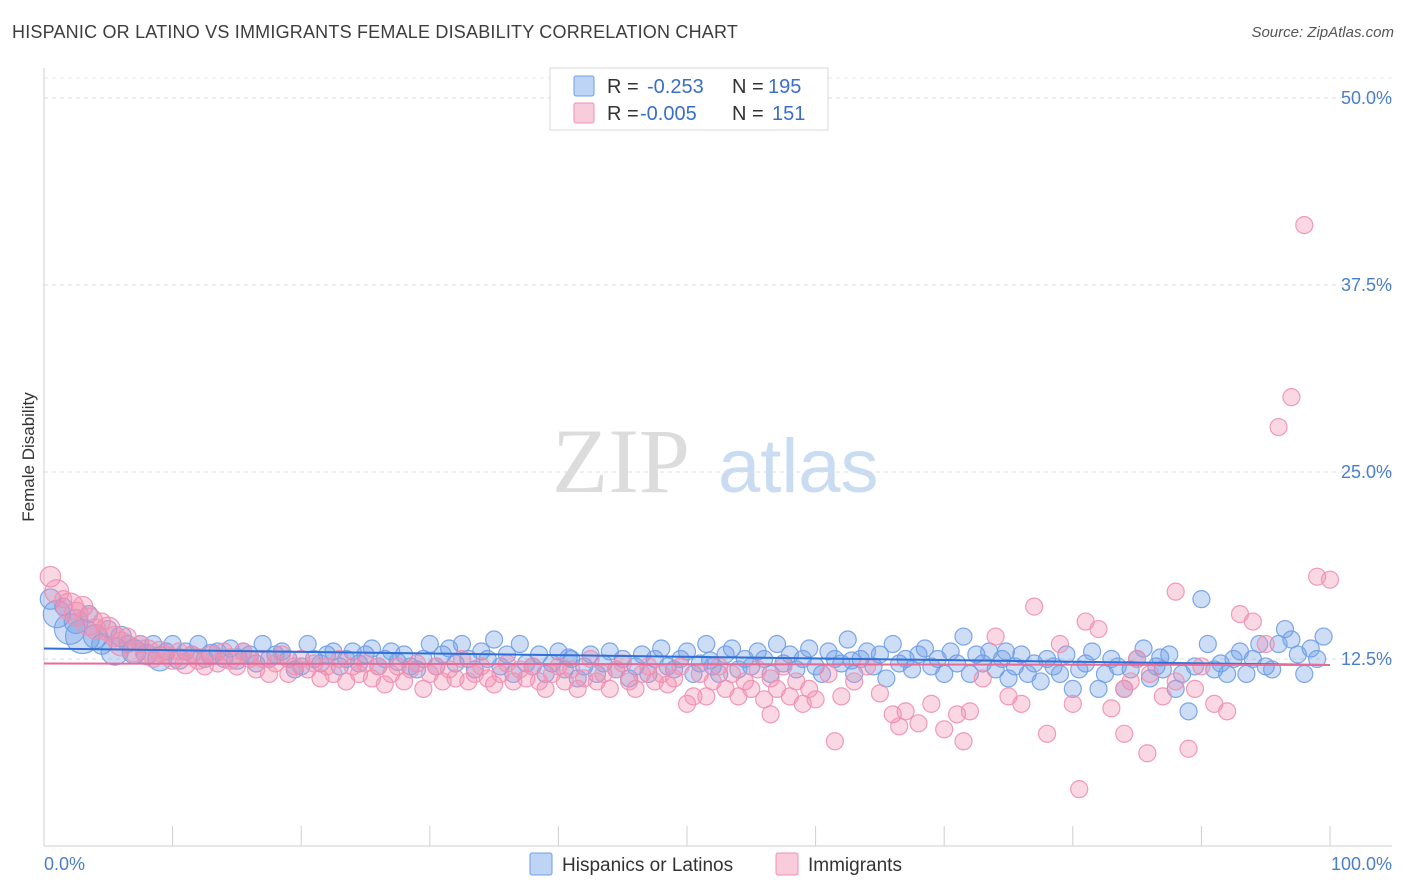  I want to click on stats-swatch-hispanics, so click(584, 86).